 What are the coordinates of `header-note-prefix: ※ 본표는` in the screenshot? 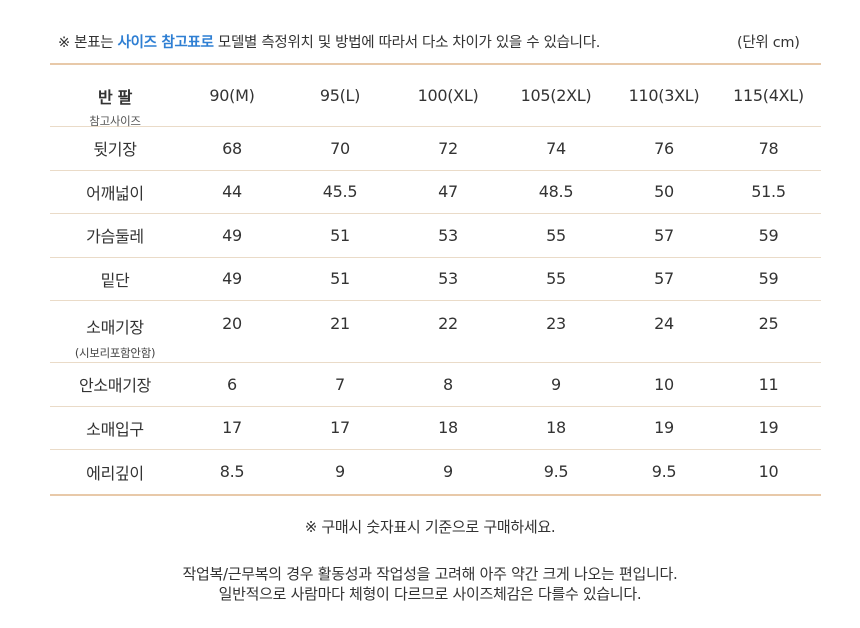 It's located at (88, 43).